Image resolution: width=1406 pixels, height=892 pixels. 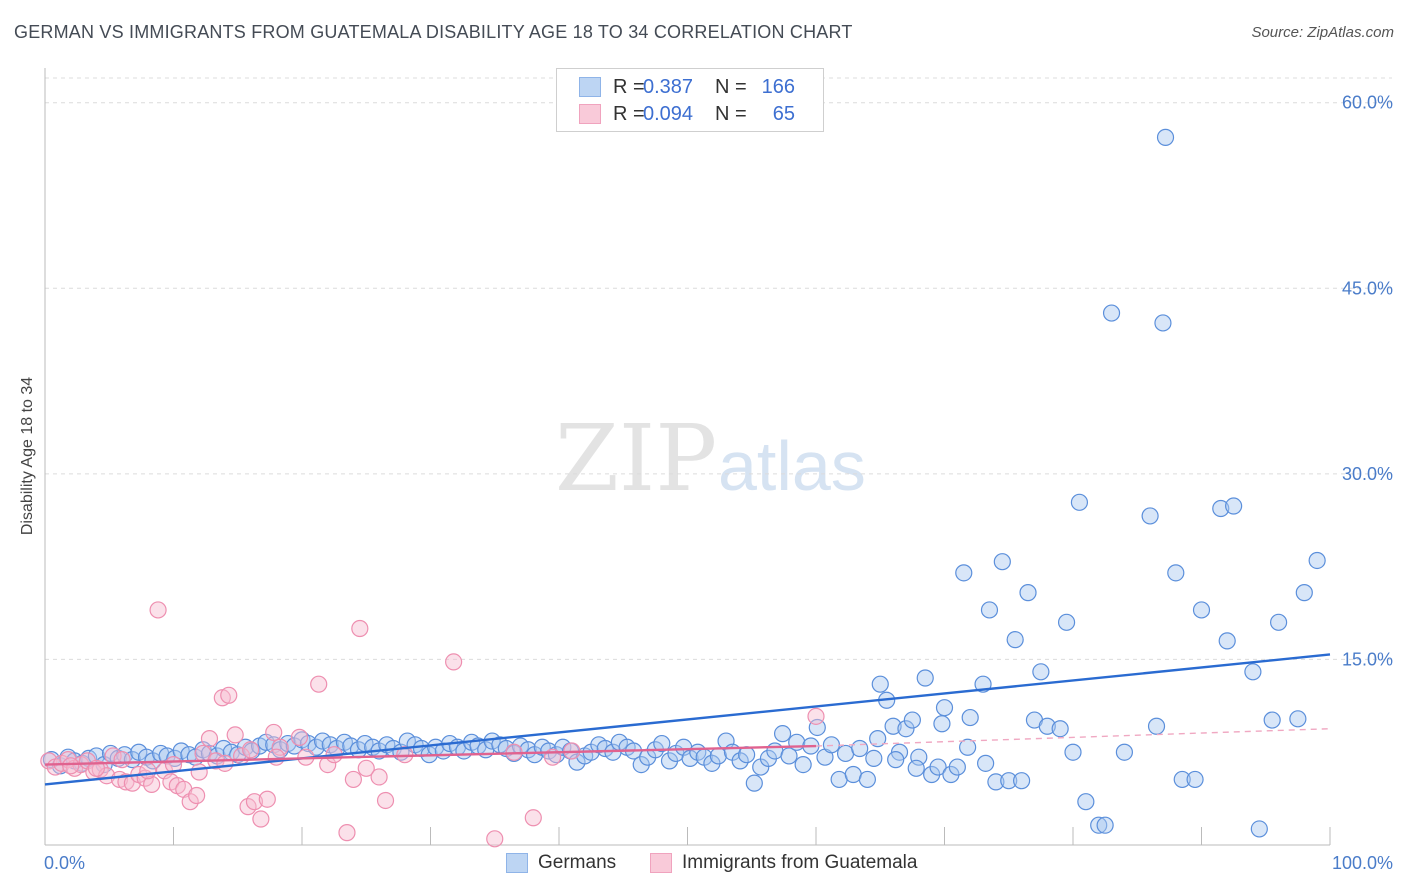 What do you see at coordinates (1367, 474) in the screenshot?
I see `y-tick-label: 30.0%` at bounding box center [1367, 474].